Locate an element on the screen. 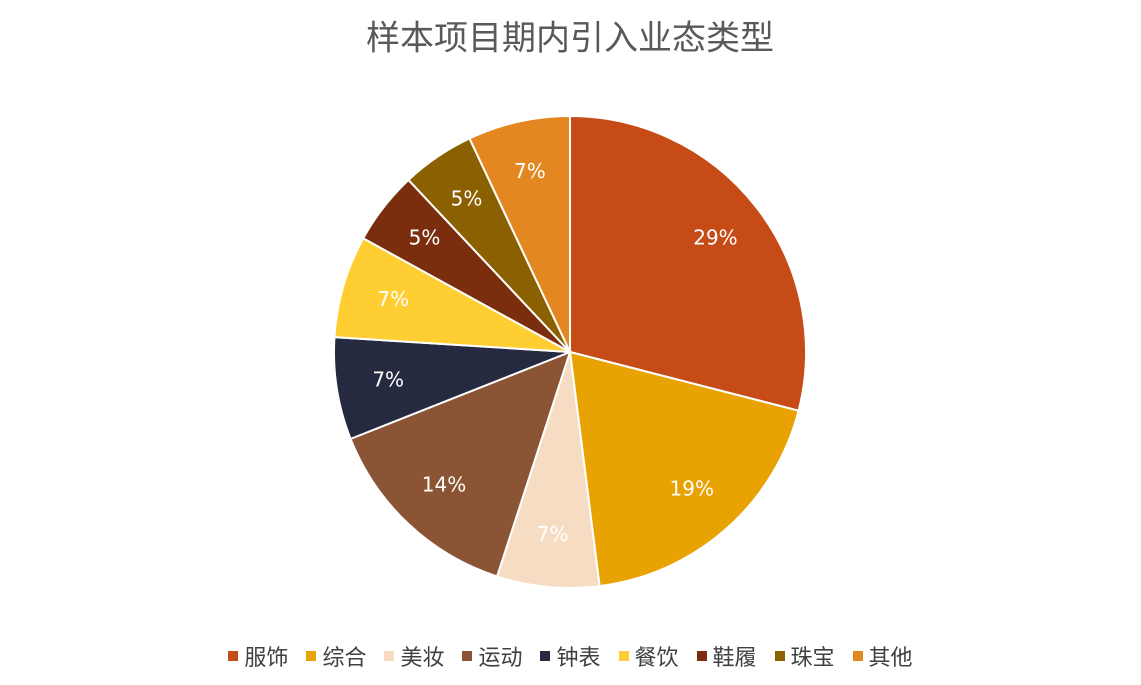 Image resolution: width=1141 pixels, height=685 pixels. legend-item: 珠宝 is located at coordinates (804, 656).